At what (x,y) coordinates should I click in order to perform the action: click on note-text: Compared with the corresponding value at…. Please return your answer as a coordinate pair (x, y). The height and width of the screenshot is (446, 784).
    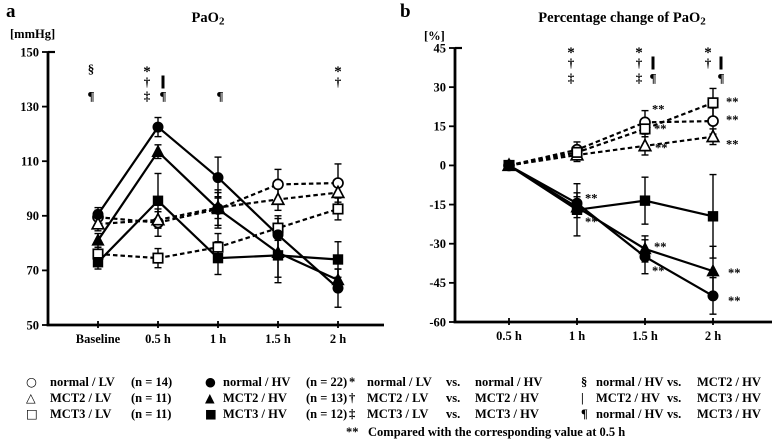
    Looking at the image, I should click on (497, 432).